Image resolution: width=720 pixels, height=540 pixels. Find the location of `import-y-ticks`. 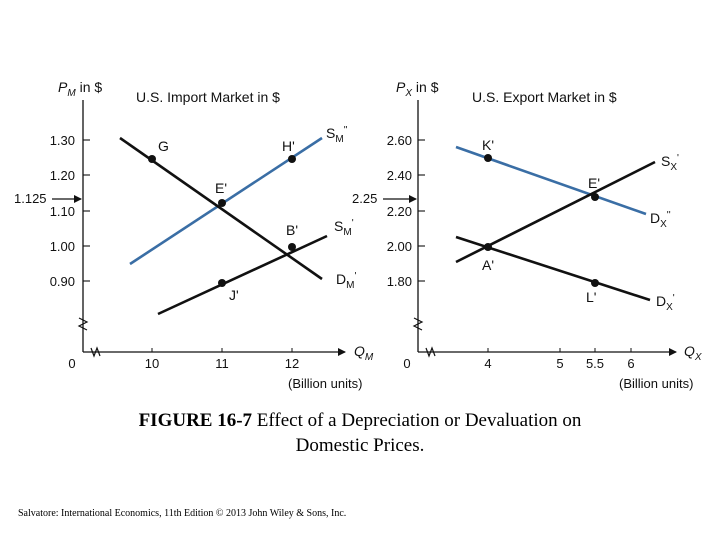

import-y-ticks is located at coordinates (86, 210).